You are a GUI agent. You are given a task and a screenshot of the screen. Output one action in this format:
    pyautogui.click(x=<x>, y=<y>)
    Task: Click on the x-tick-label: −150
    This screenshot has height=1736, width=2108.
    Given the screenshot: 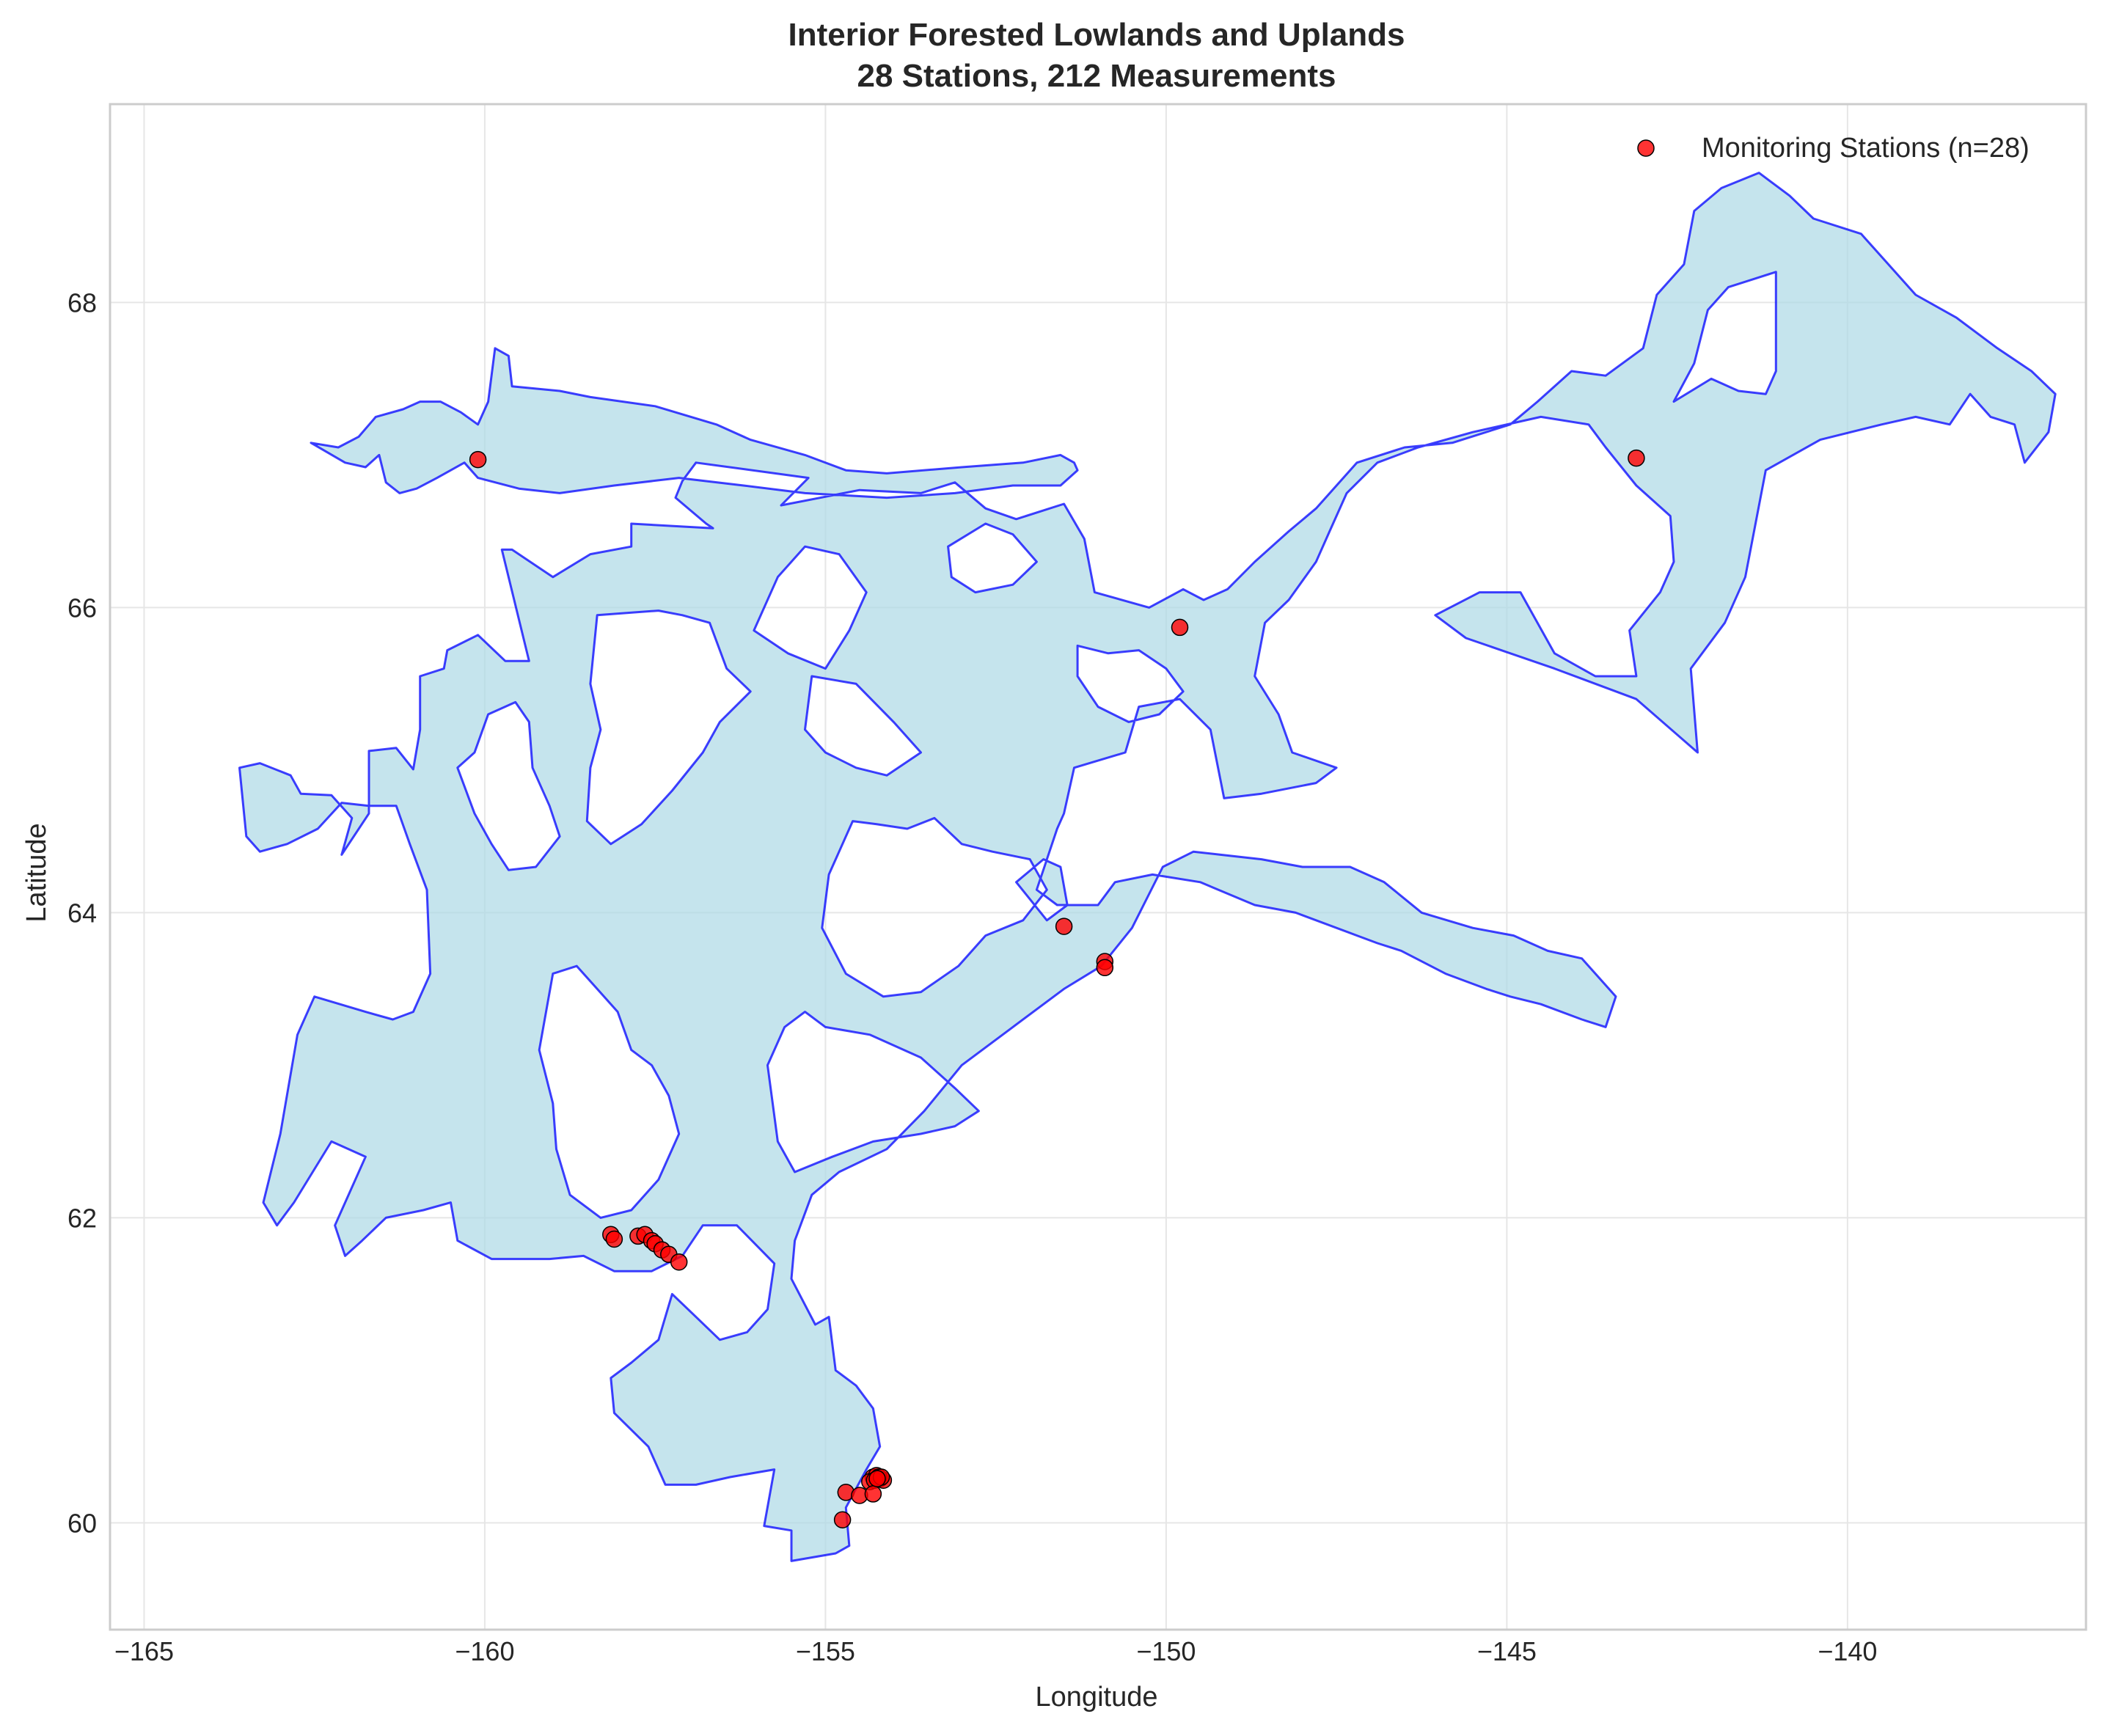 What is the action you would take?
    pyautogui.click(x=1166, y=1651)
    